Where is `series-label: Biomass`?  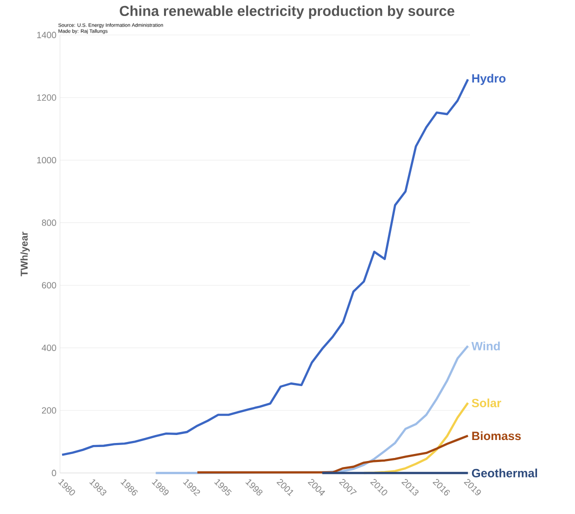
series-label: Biomass is located at coordinates (496, 435).